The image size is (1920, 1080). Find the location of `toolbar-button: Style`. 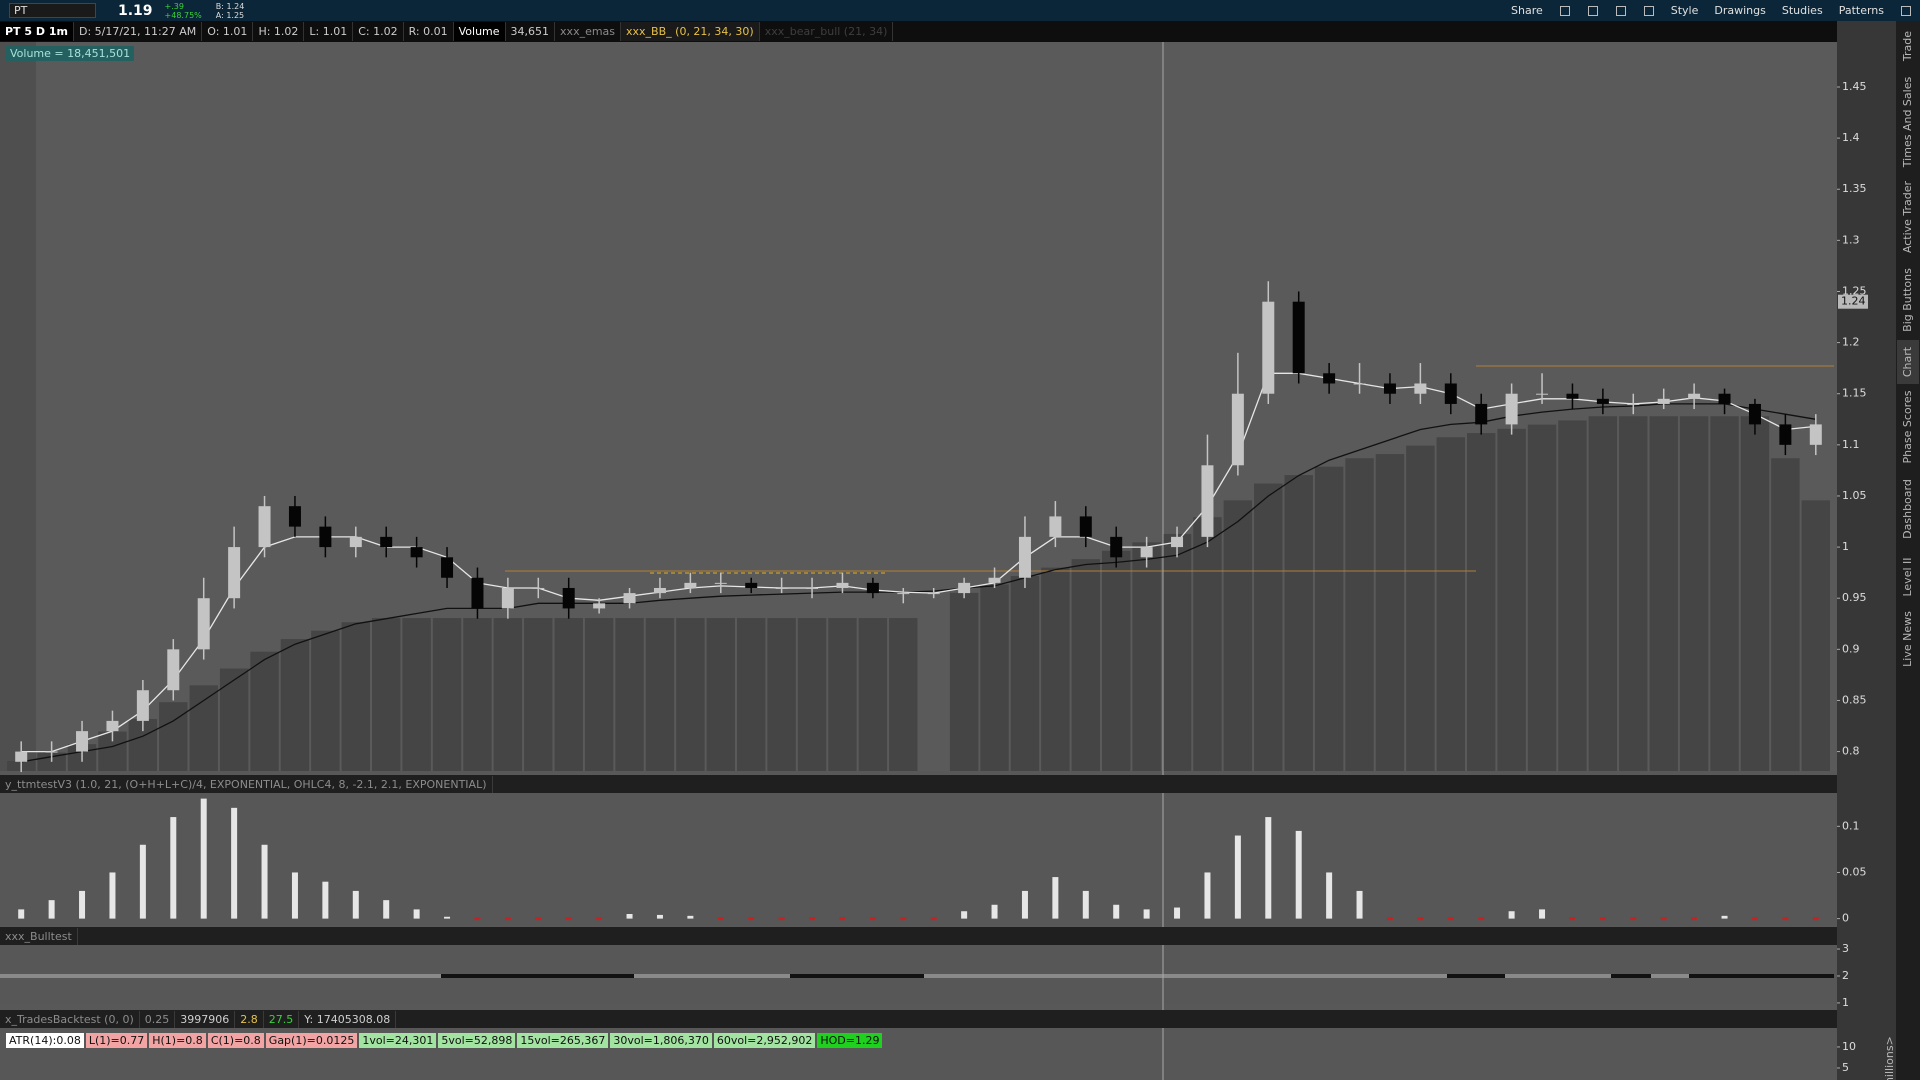

toolbar-button: Style is located at coordinates (1684, 10).